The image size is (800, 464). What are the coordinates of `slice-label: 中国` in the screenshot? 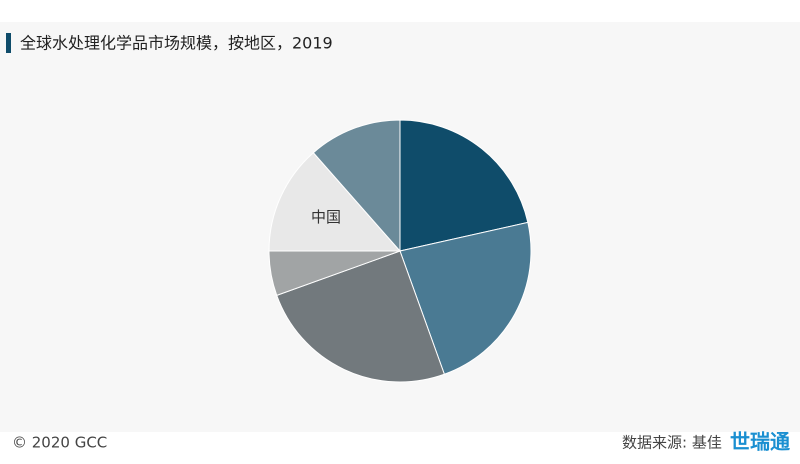 It's located at (326, 217).